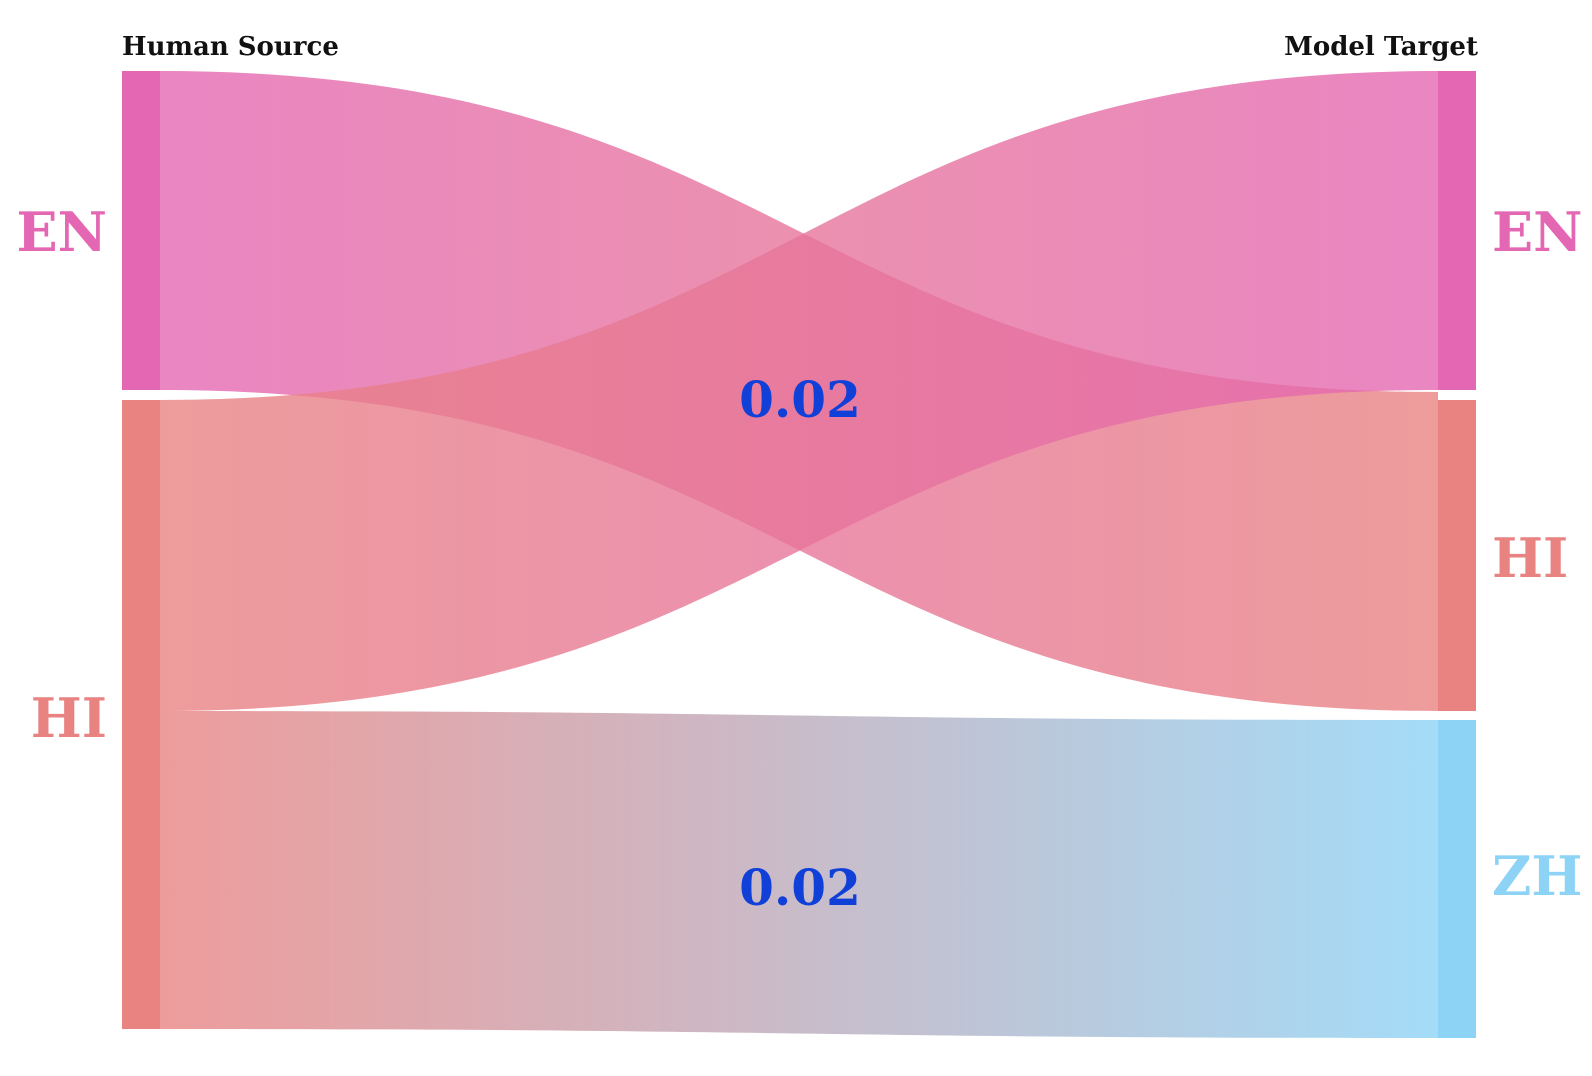  Describe the element at coordinates (61, 232) in the screenshot. I see `node-left-en-label: EN` at that location.